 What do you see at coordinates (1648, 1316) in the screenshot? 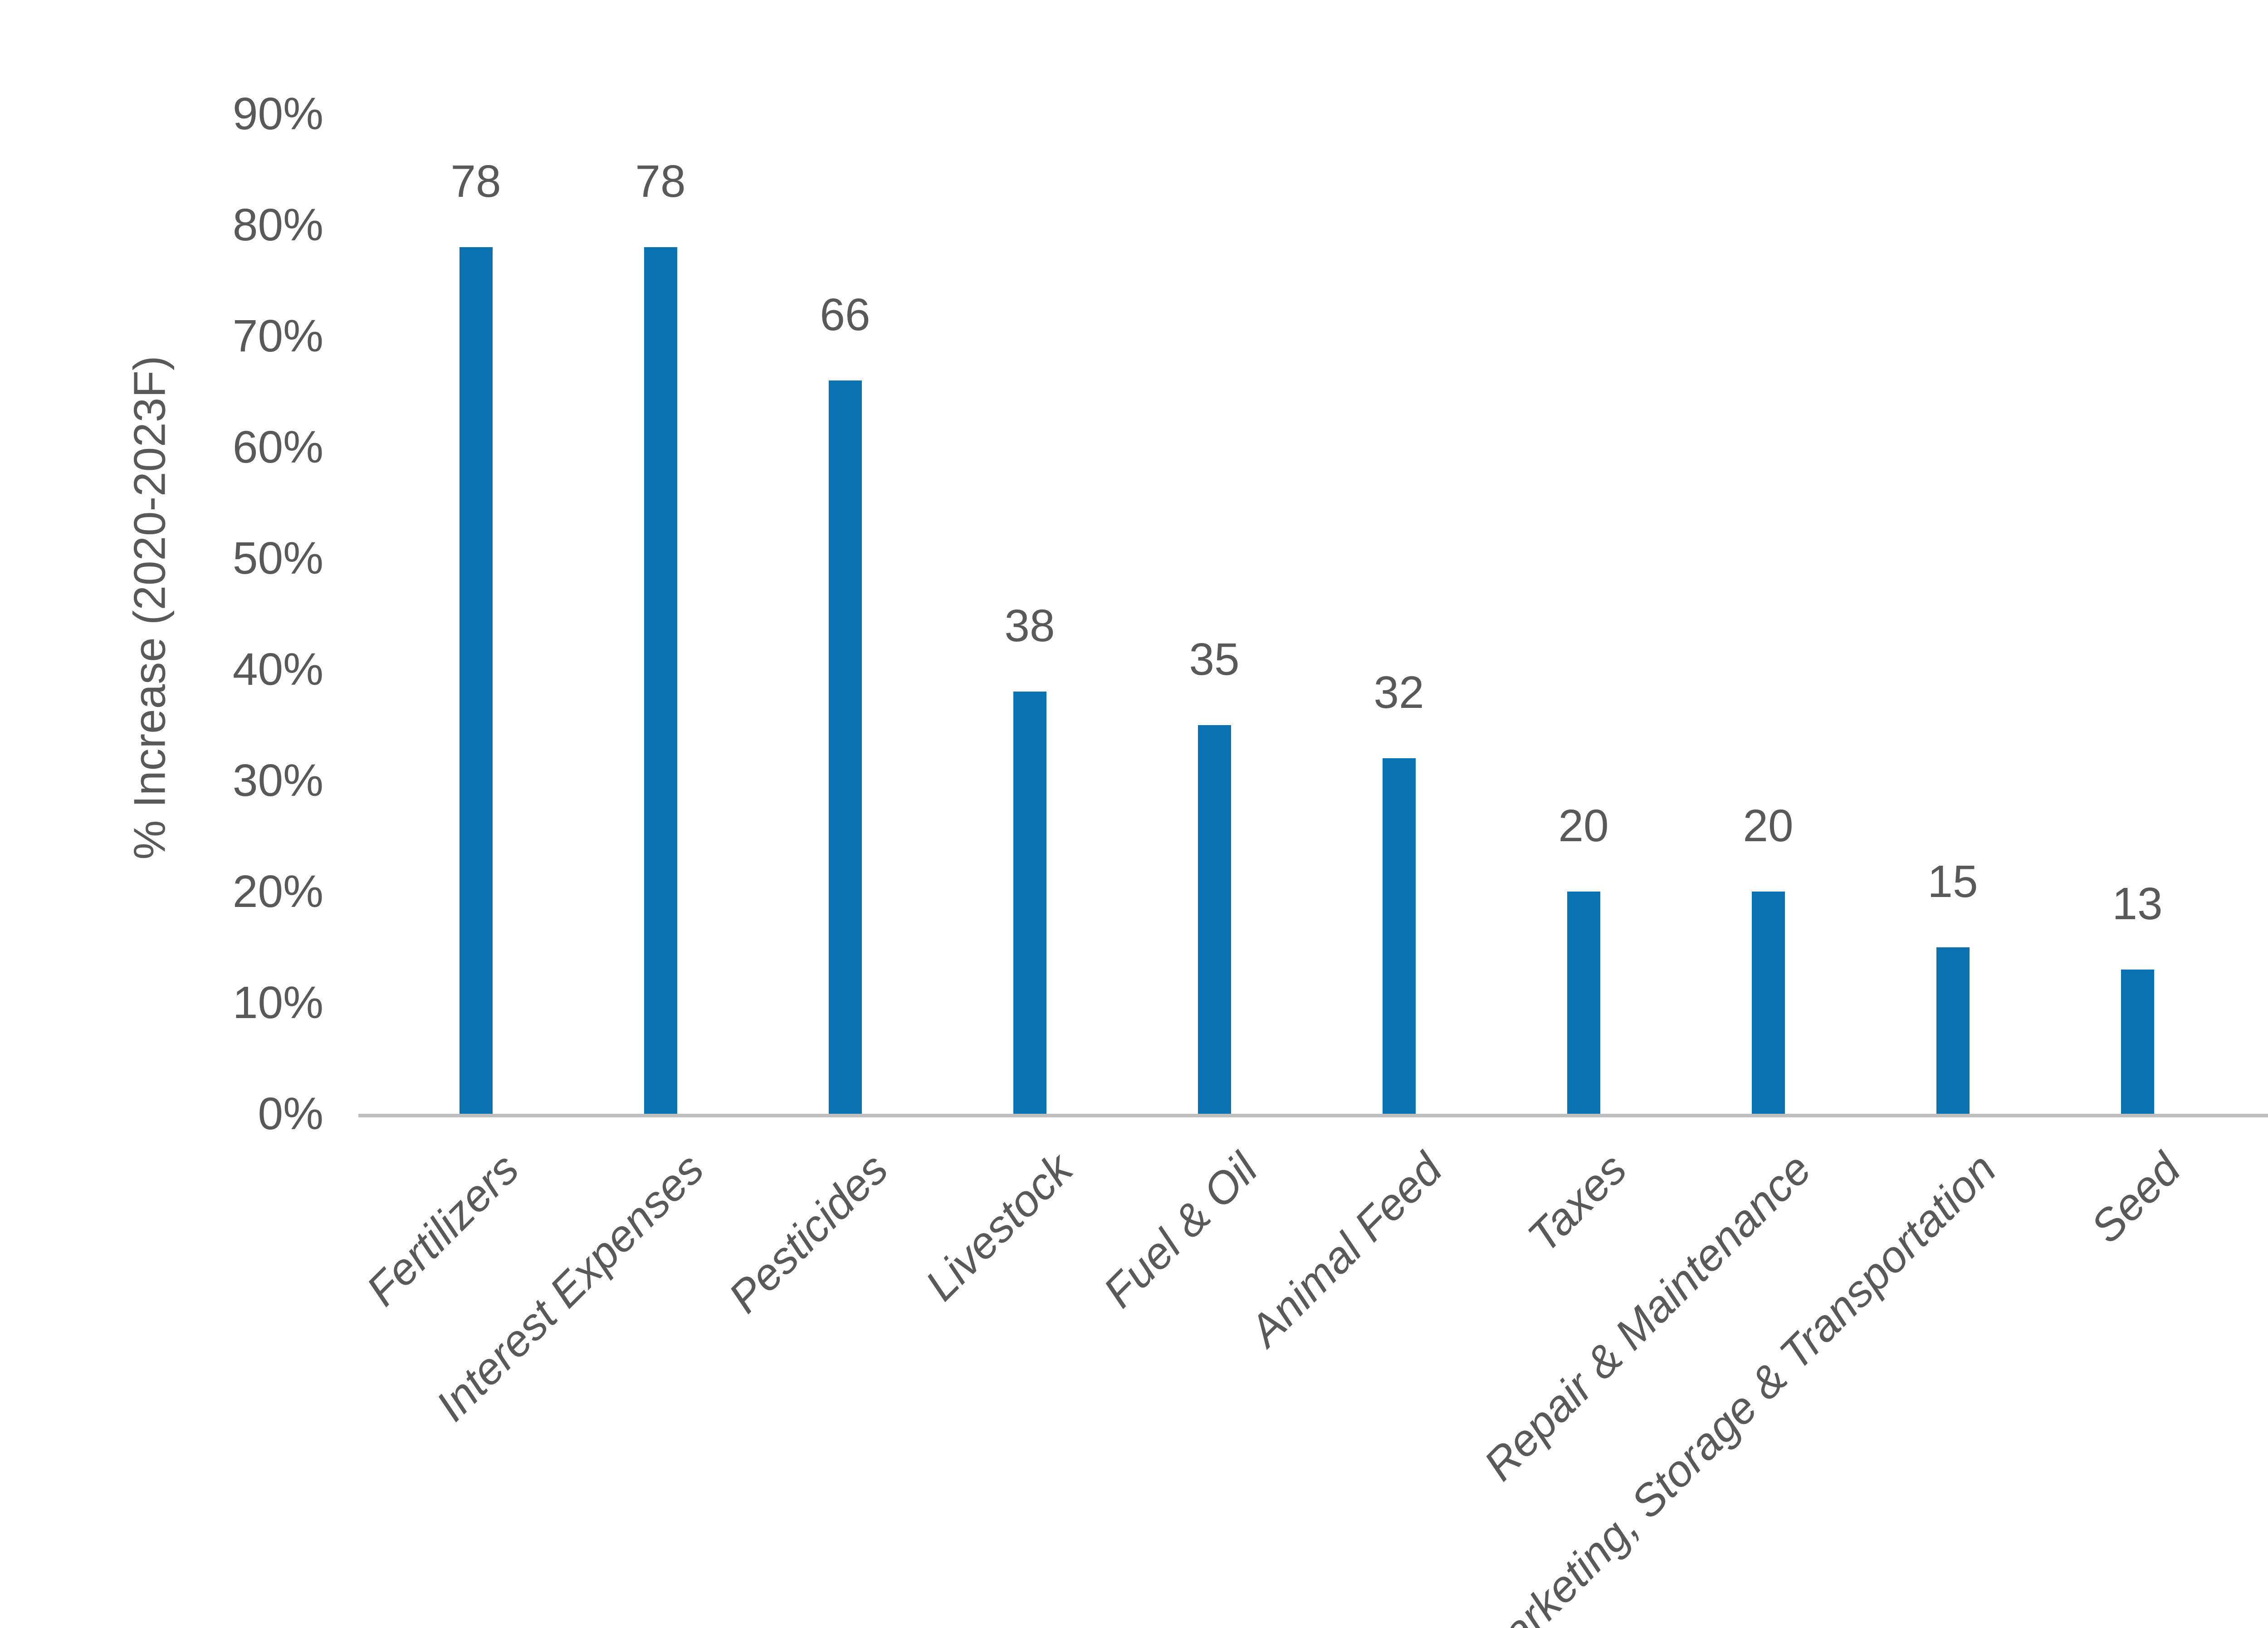
I see `x-axis-label: Repair & Maintenance` at bounding box center [1648, 1316].